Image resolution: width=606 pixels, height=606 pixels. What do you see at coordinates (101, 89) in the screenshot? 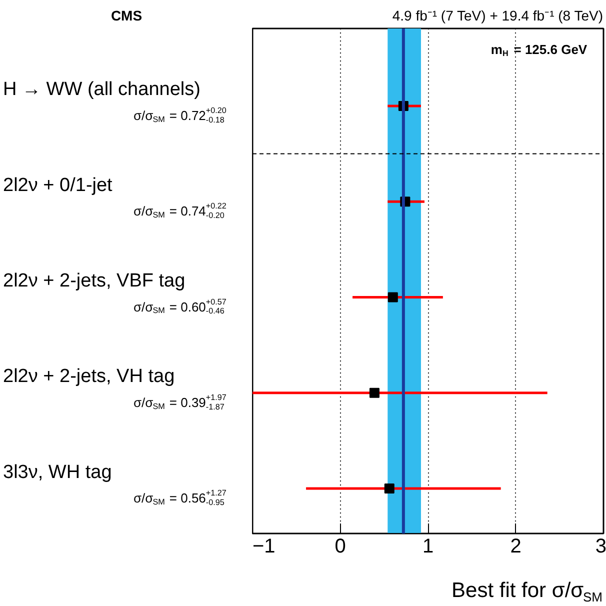
I see `y-tick-label: H → WW (all channels)` at bounding box center [101, 89].